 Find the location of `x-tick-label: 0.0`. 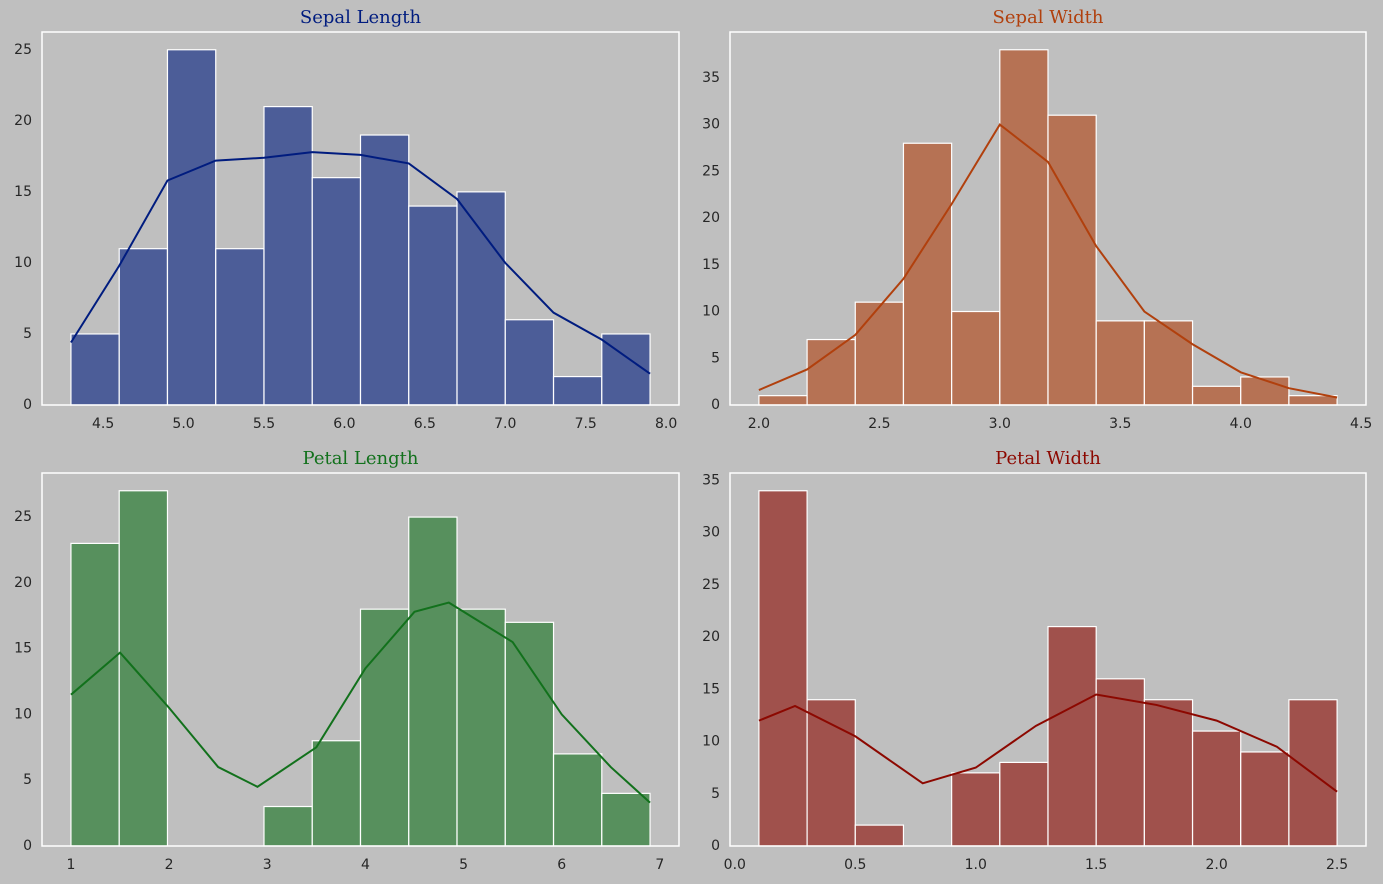

x-tick-label: 0.0 is located at coordinates (735, 865).